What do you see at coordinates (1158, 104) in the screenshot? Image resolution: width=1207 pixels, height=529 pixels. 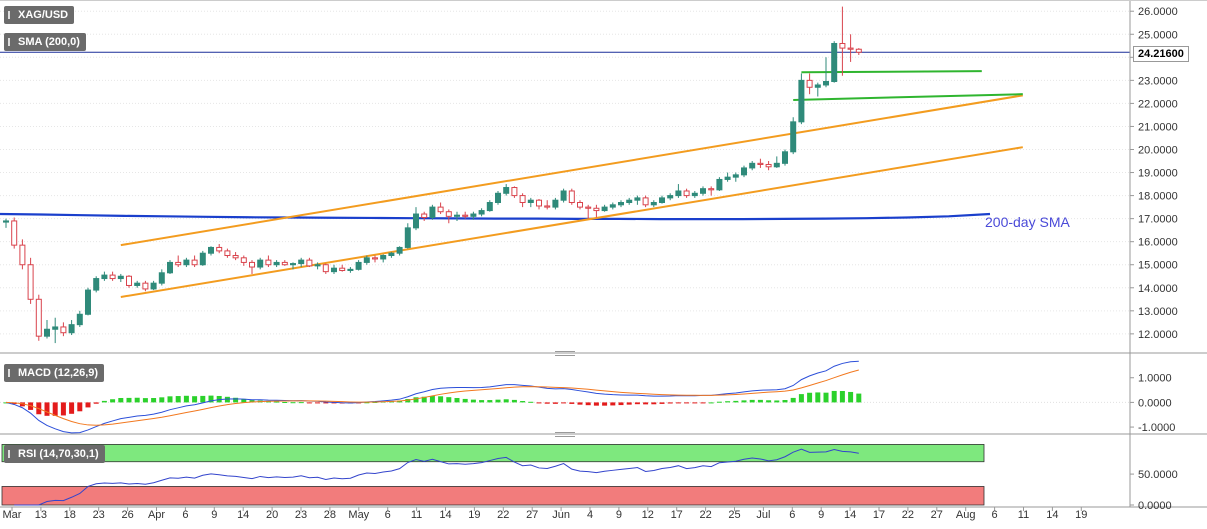 I see `y-tick-label: 22.0000` at bounding box center [1158, 104].